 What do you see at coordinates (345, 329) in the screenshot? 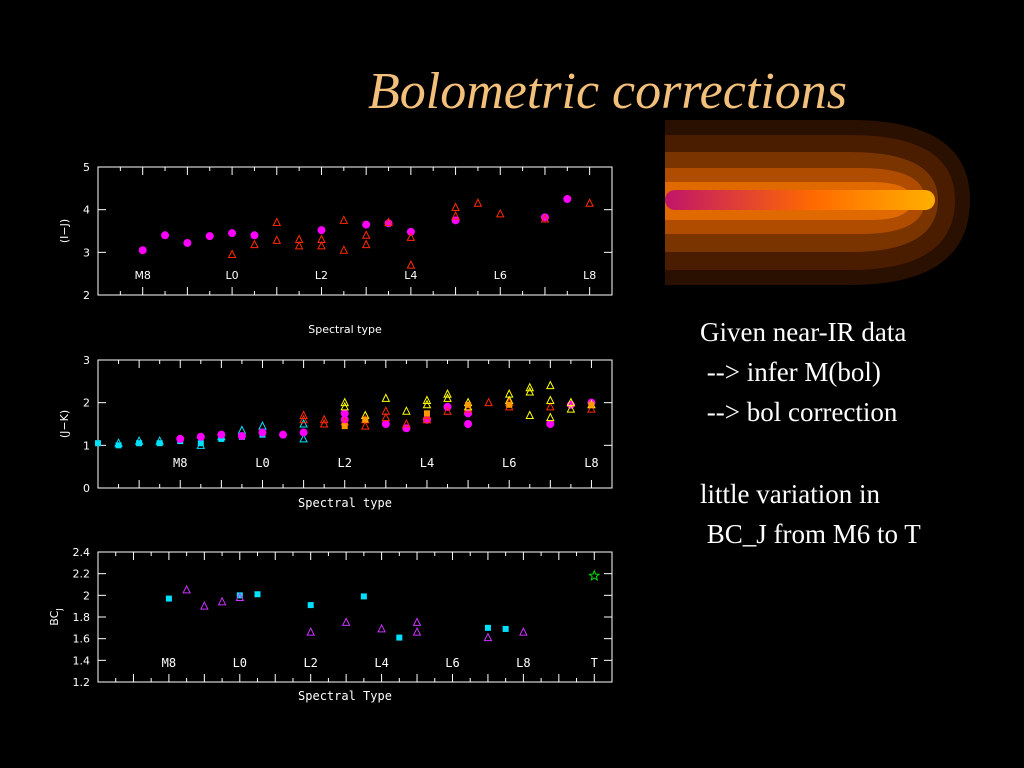
I see `x-axis-label: Spectral type` at bounding box center [345, 329].